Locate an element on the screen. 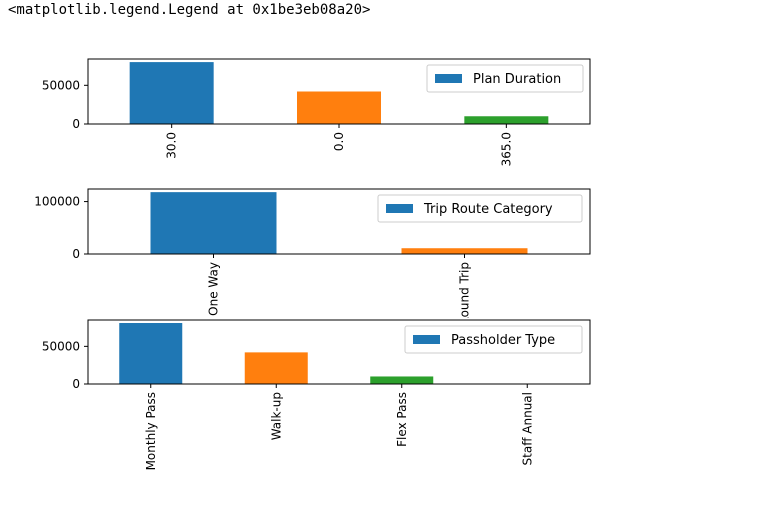 The image size is (782, 516). bar-flex-pass is located at coordinates (402, 380).